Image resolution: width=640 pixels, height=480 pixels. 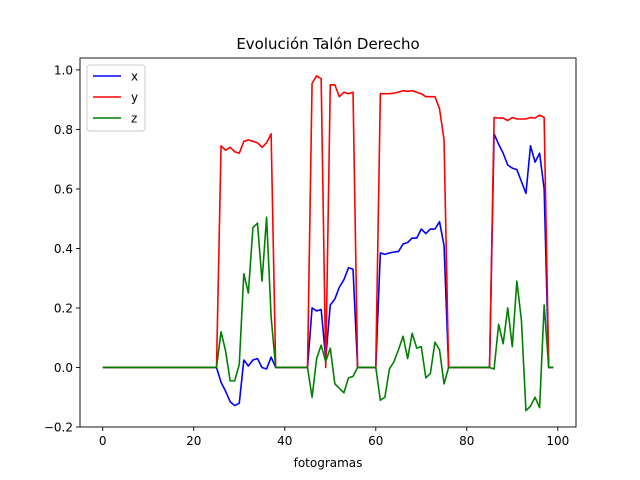 I want to click on x-tick-label: 0, so click(x=103, y=441).